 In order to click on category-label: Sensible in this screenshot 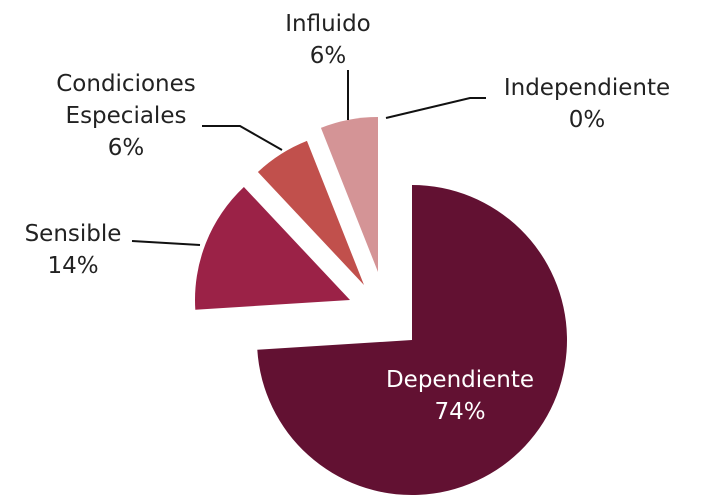, I will do `click(73, 234)`.